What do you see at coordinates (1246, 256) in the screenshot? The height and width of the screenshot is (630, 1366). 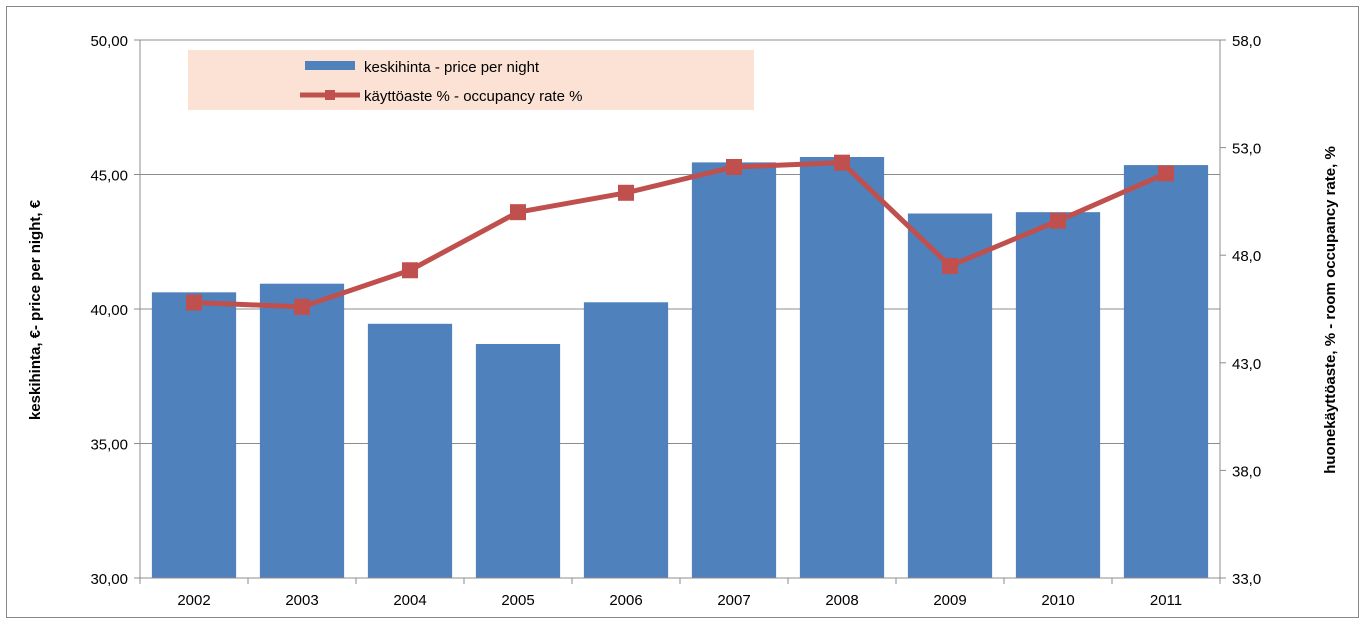 I see `y-tick-label-right: 48,0` at bounding box center [1246, 256].